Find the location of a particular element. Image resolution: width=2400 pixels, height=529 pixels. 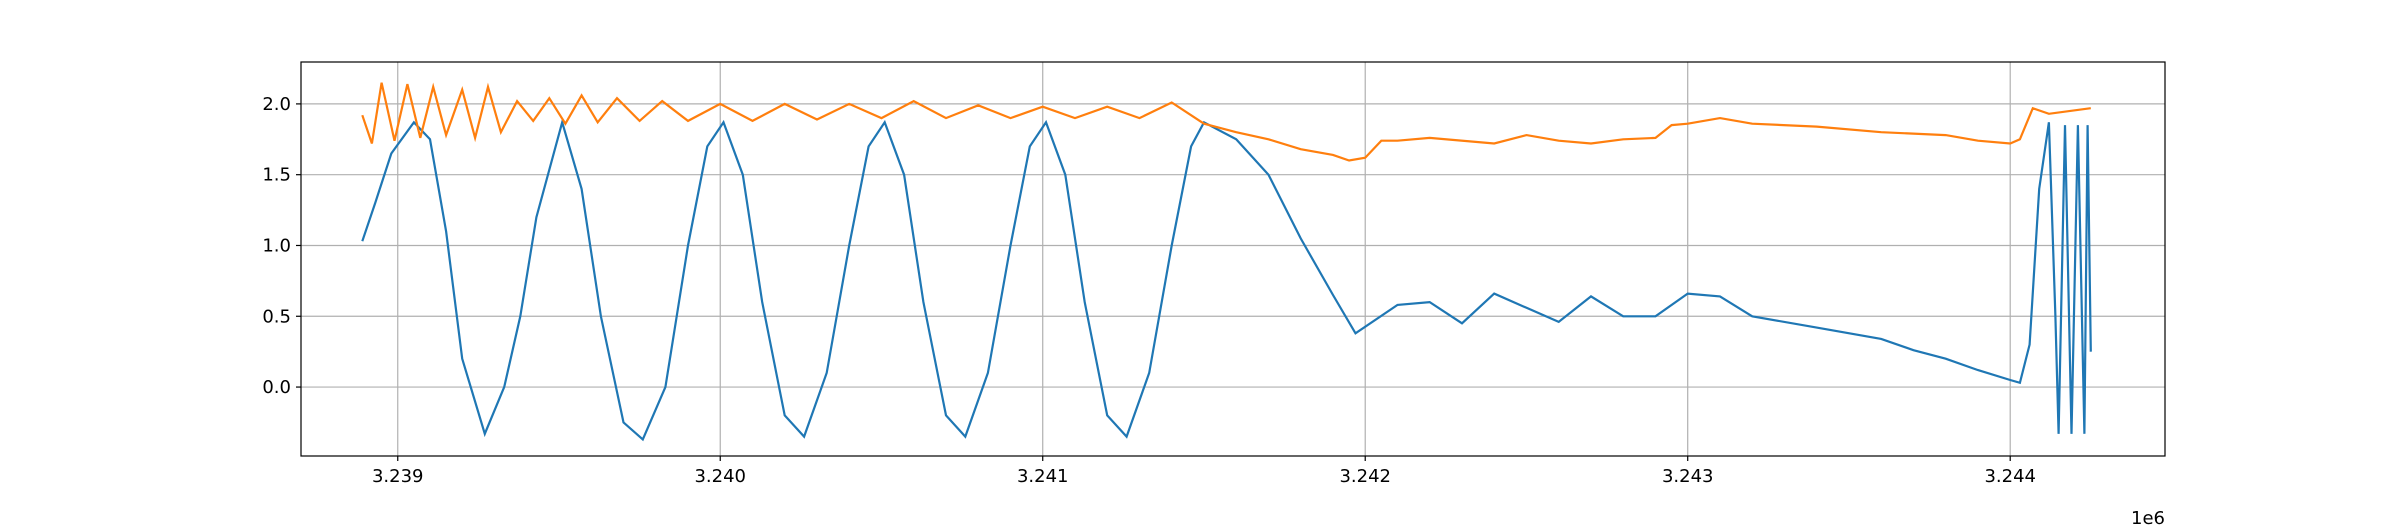

x-tick-label: 3.241 is located at coordinates (1043, 476).